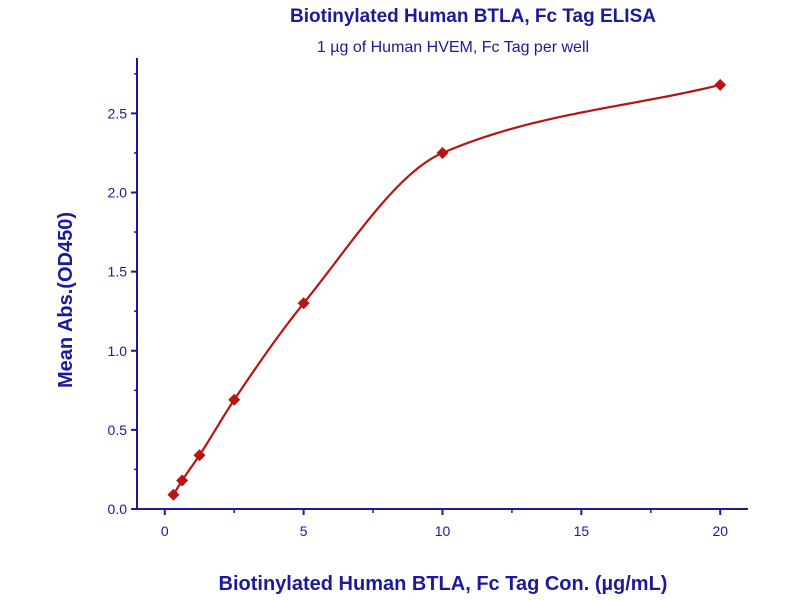 The width and height of the screenshot is (800, 600). I want to click on chart-subtitle: 1 µg of Human HVEM, Fc Tag per well, so click(453, 47).